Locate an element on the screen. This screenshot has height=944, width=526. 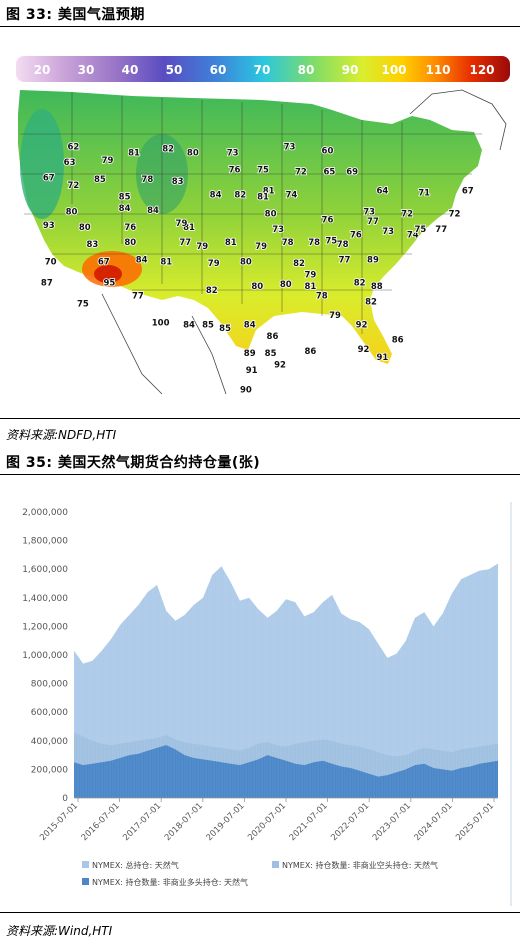
temperature-label: 83 is located at coordinates (92, 245).